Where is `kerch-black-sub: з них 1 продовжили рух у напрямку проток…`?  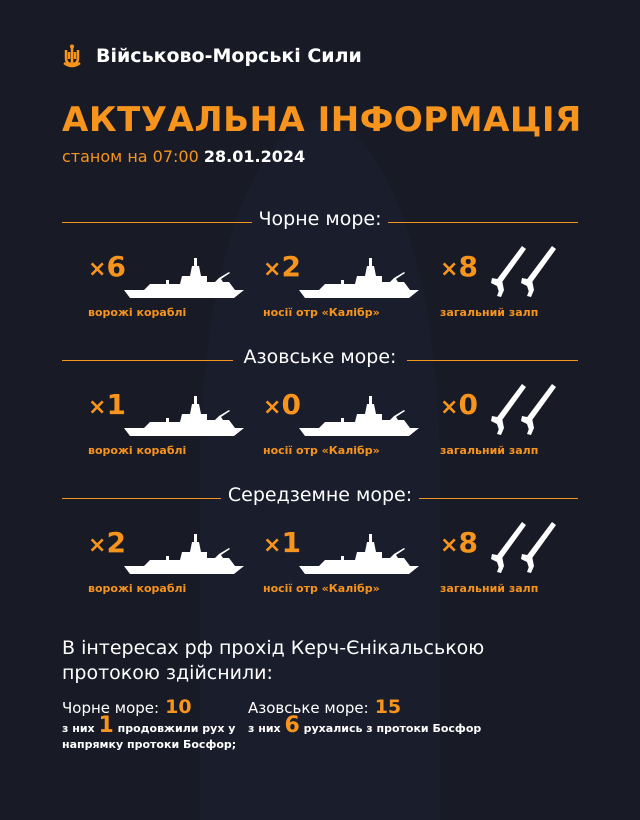 kerch-black-sub: з них 1 продовжили рух у напрямку проток… is located at coordinates (157, 734).